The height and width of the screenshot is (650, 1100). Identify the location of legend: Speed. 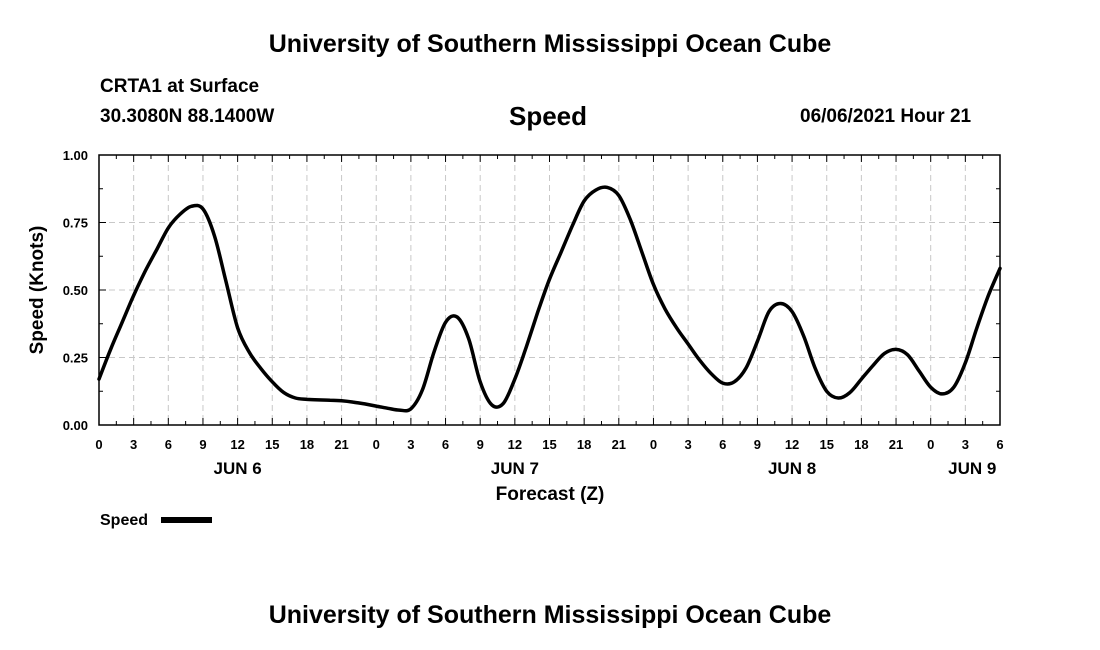
(156, 520).